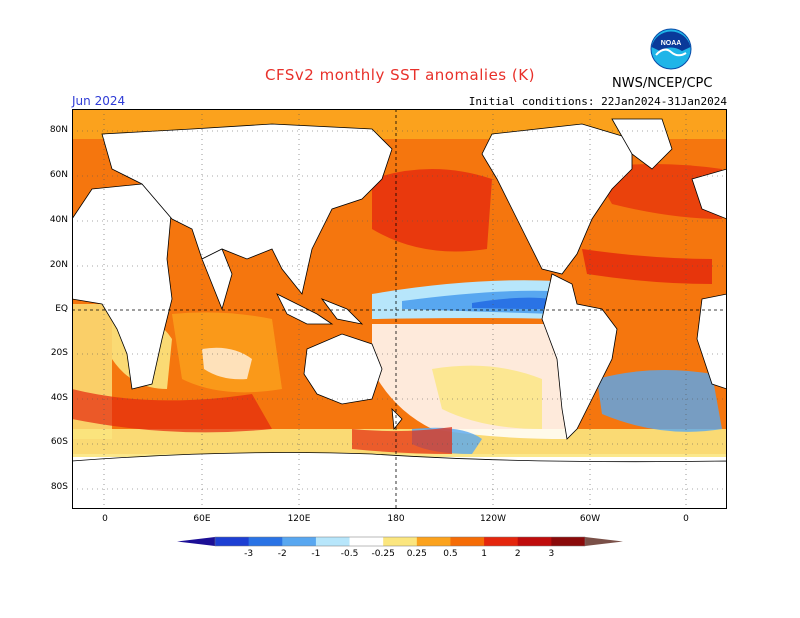 The image size is (800, 618). Describe the element at coordinates (383, 554) in the screenshot. I see `colorbar-tick-label: -0.25` at that location.